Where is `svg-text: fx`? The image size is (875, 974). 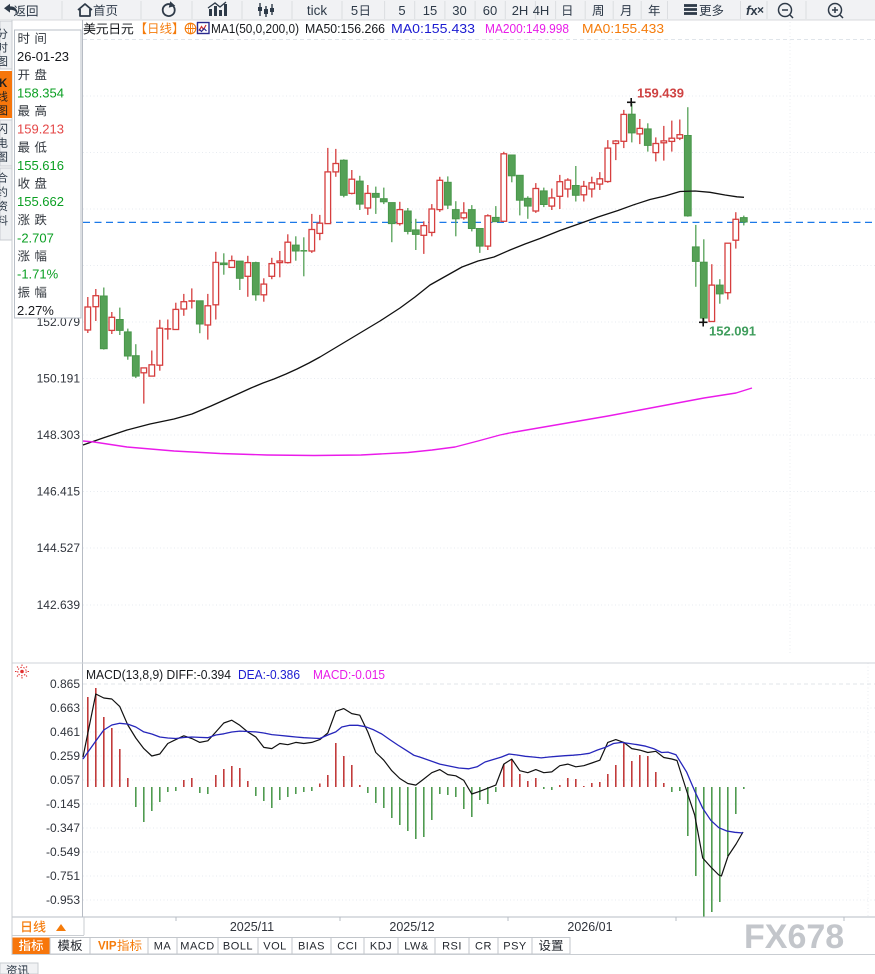
svg-text: fx is located at coordinates (752, 10).